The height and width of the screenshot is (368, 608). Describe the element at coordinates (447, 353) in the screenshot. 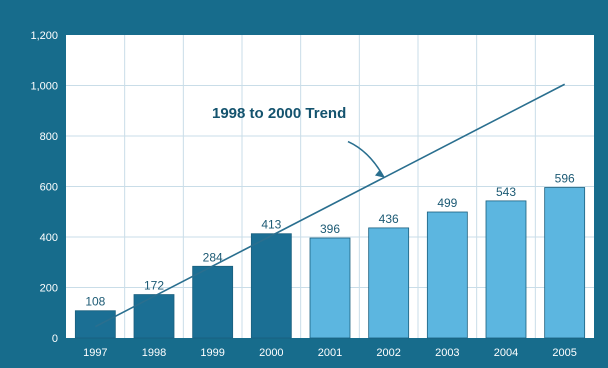

I see `x-tick-label: 2003` at that location.